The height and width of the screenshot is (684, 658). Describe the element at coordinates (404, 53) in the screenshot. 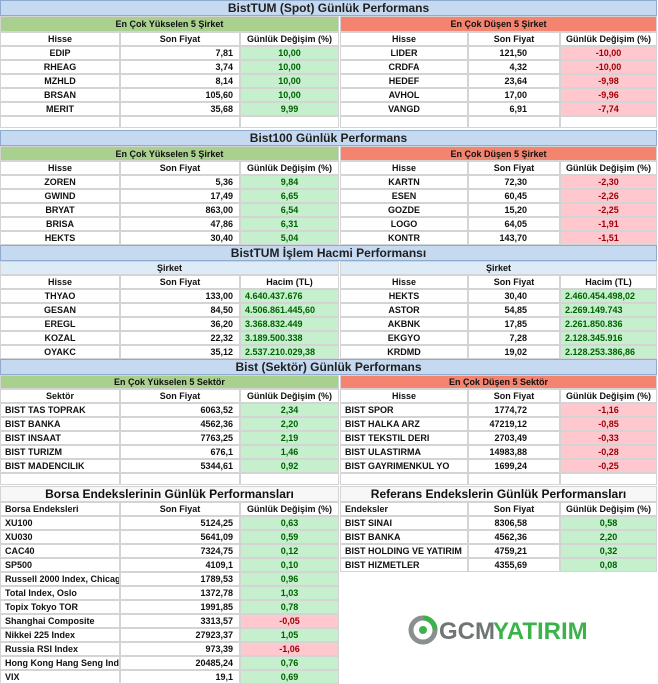

I see `row-label: LIDER` at that location.